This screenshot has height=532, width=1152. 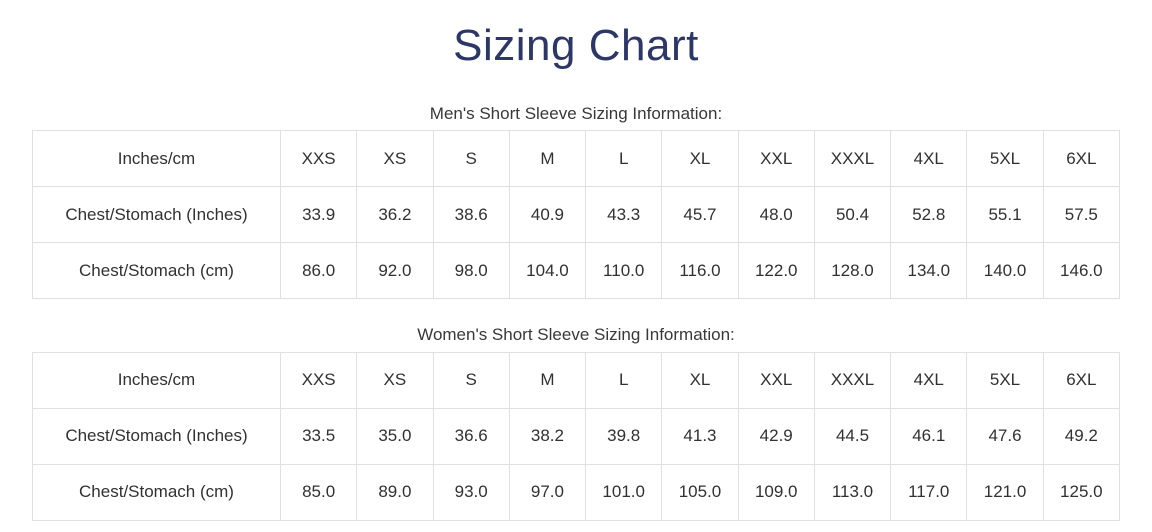 I want to click on size-value-cell: 140.0, so click(x=1005, y=271).